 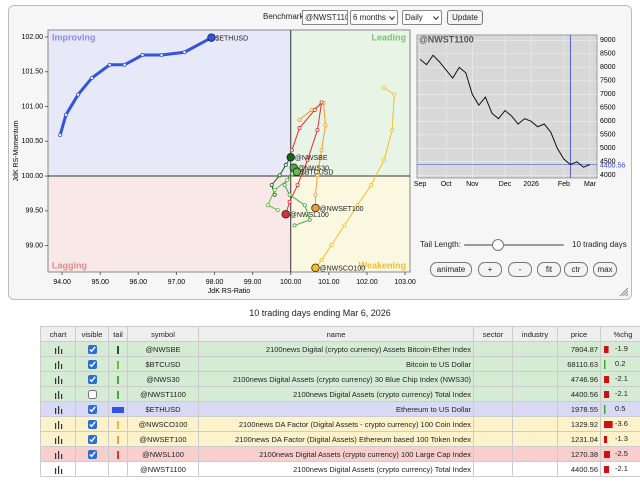 I want to click on control-button: ctr, so click(x=576, y=269).